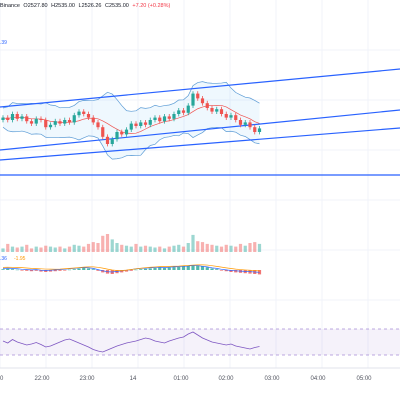 The height and width of the screenshot is (400, 400). What do you see at coordinates (133, 379) in the screenshot?
I see `time-axis-label: 14` at bounding box center [133, 379].